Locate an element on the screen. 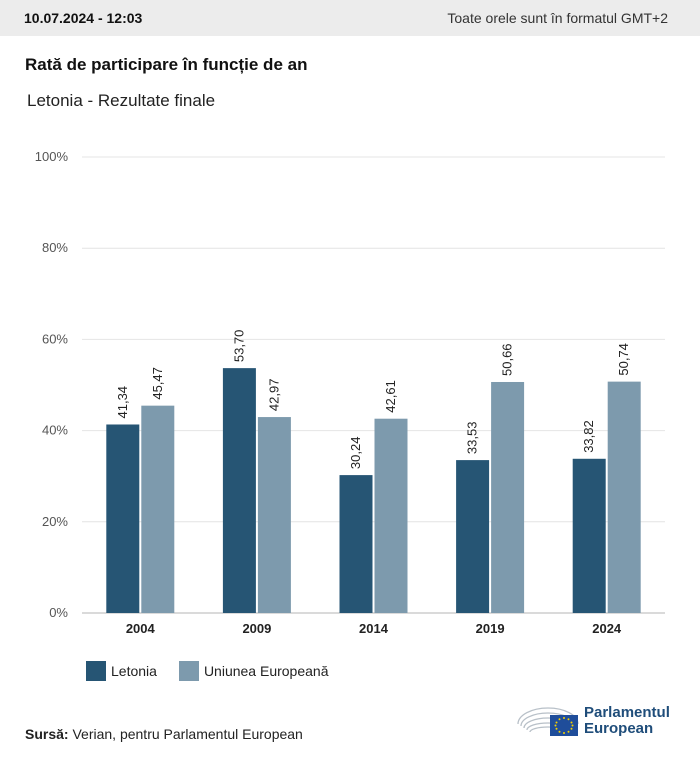 This screenshot has height=760, width=700. x-tick-label: 2014 is located at coordinates (374, 628).